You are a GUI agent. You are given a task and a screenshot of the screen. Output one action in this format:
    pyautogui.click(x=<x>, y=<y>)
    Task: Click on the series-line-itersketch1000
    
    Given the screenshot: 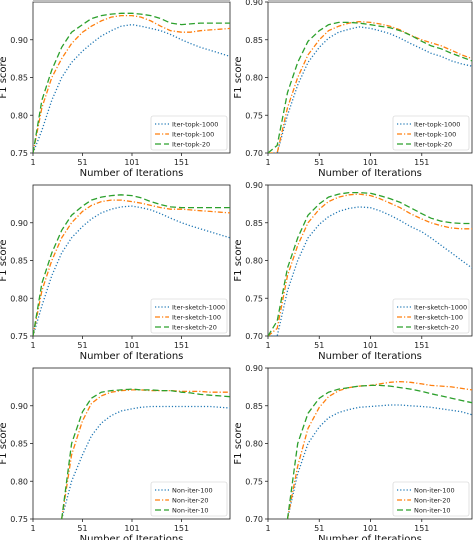 What is the action you would take?
    pyautogui.click(x=370, y=271)
    